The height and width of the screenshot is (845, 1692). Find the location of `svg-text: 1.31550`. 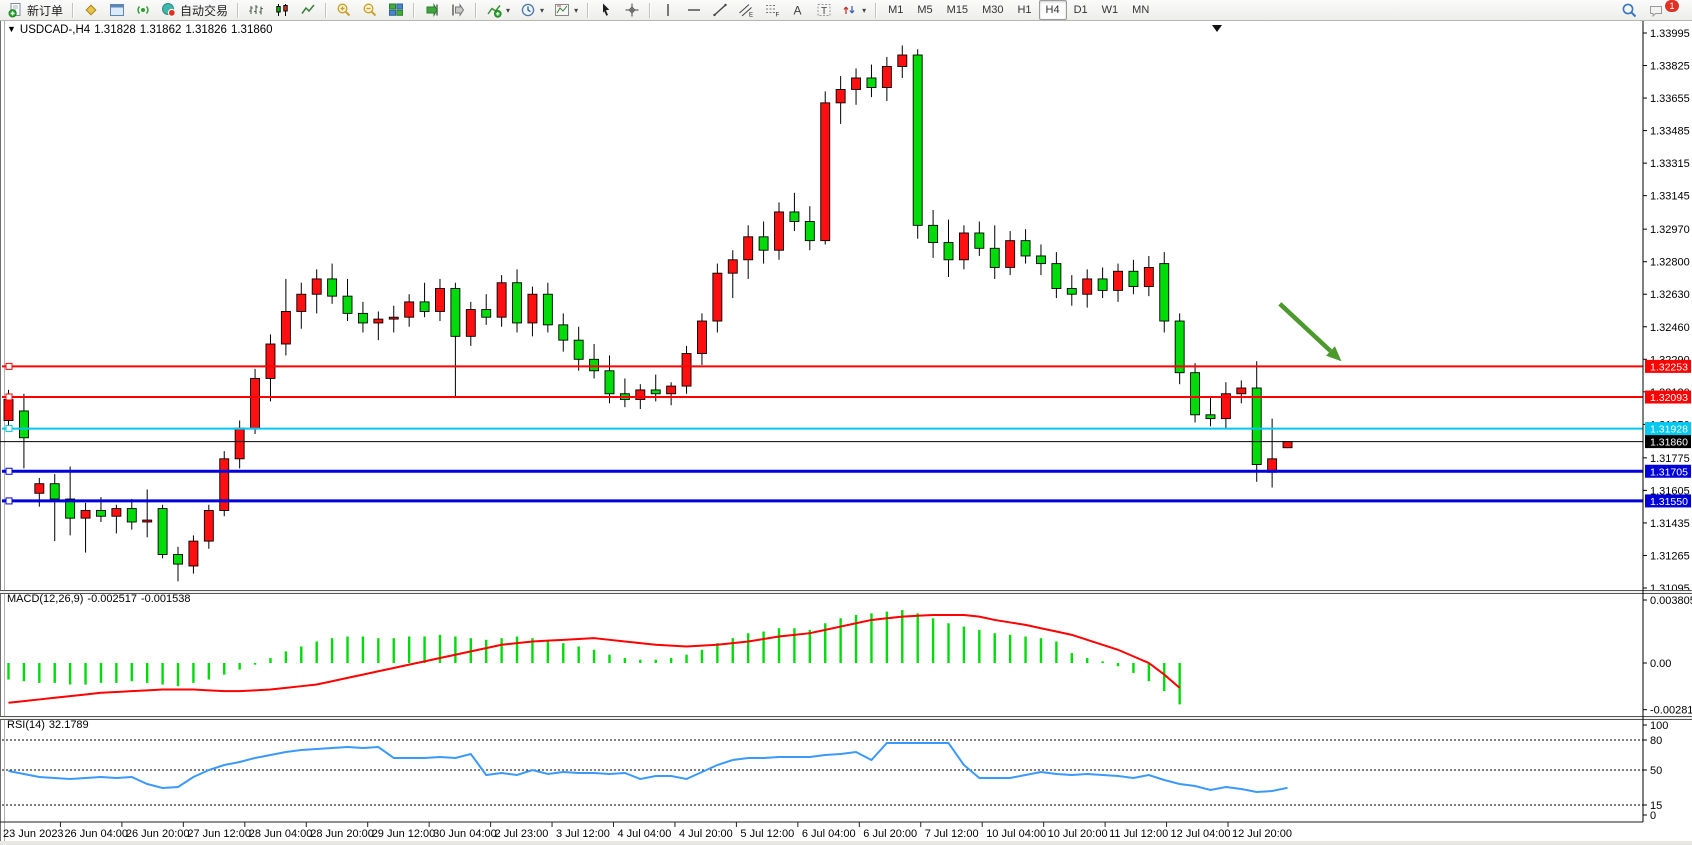

svg-text: 1.31550 is located at coordinates (1669, 502).